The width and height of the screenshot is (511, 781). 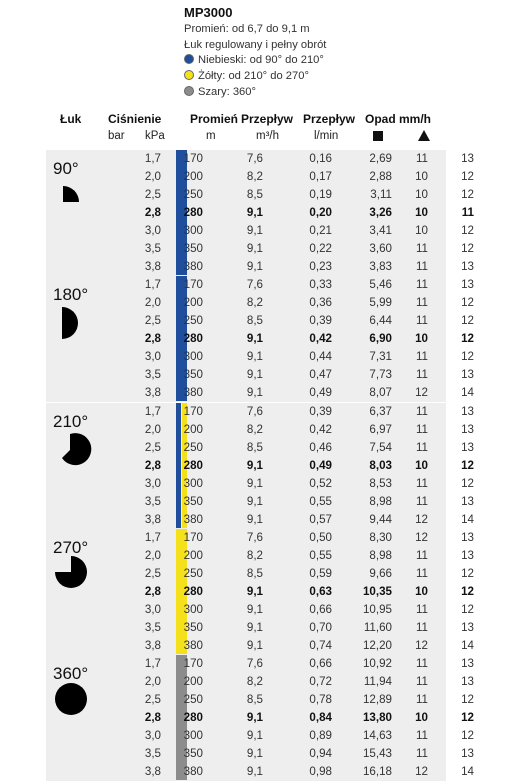 What do you see at coordinates (467, 646) in the screenshot?
I see `table-cell: 14` at bounding box center [467, 646].